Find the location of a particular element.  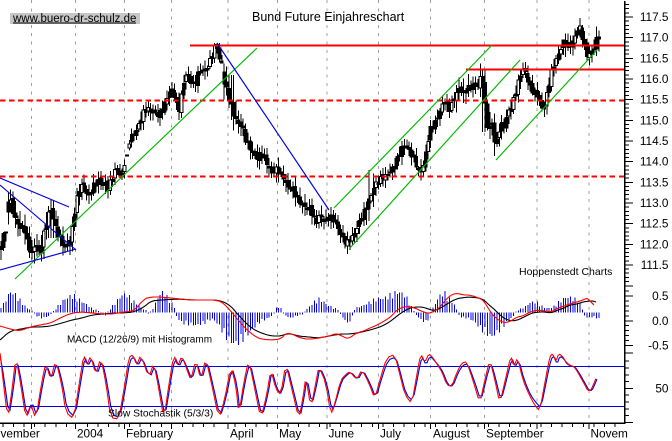

svg-text: Novem is located at coordinates (610, 434).